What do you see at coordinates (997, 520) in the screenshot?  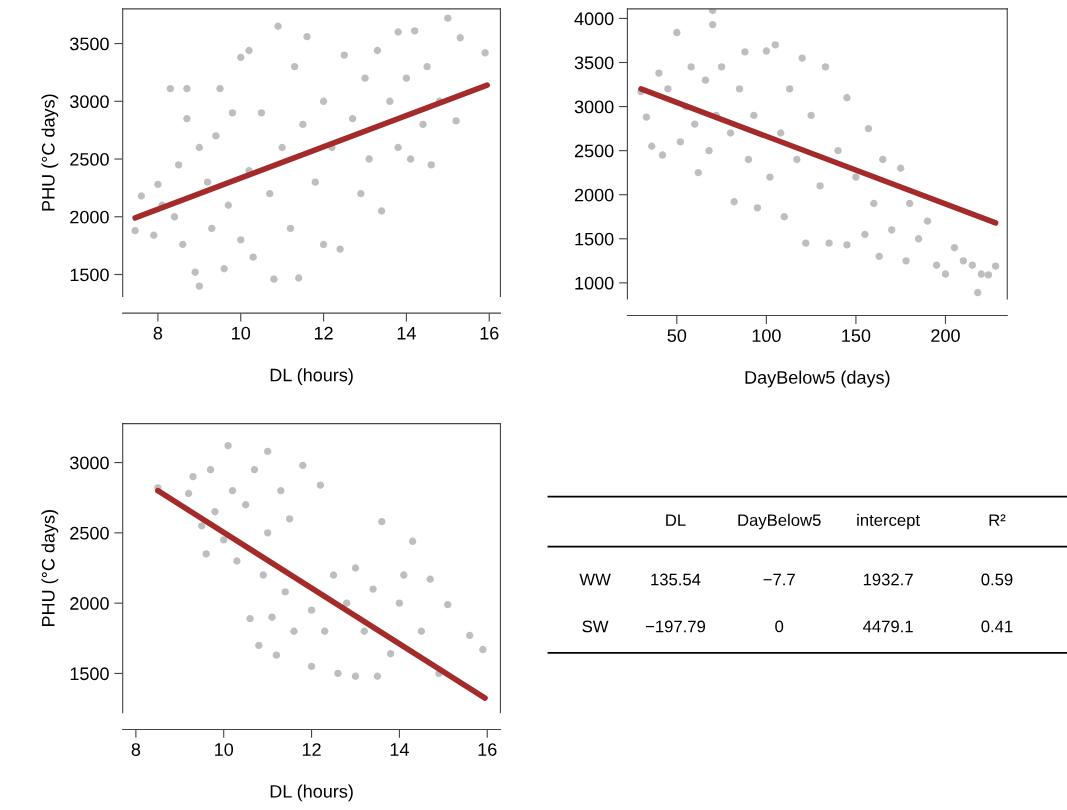 I see `category-label: R²` at bounding box center [997, 520].